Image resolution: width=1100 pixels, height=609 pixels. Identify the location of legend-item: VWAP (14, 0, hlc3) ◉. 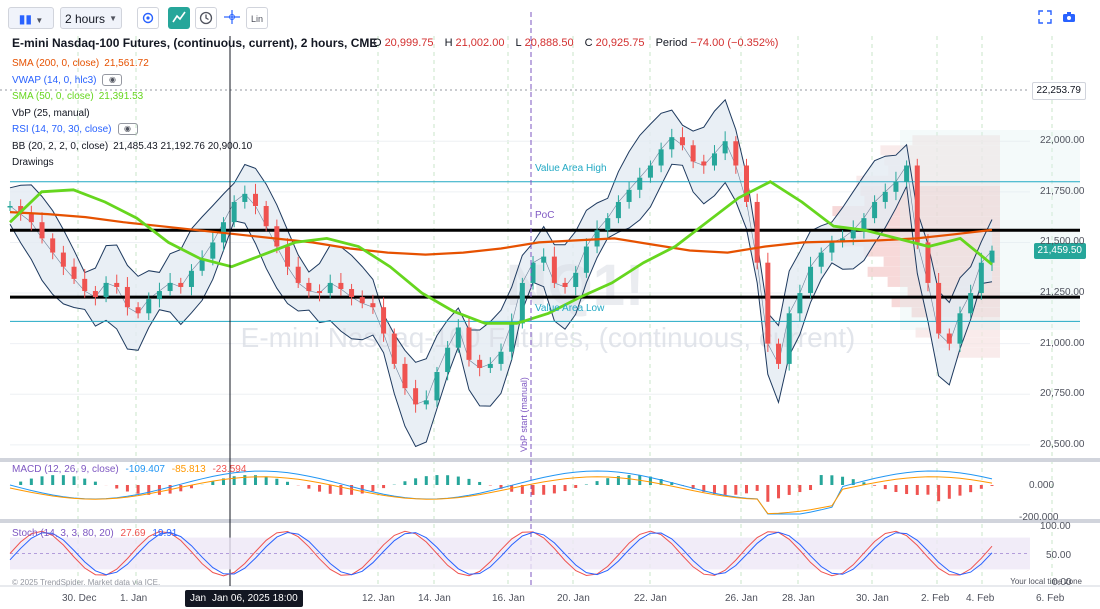
(67, 80).